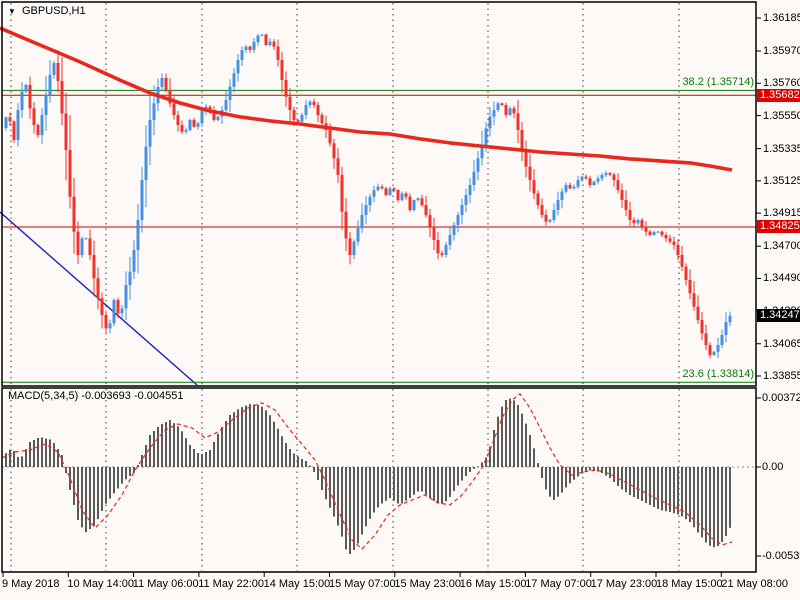 This screenshot has height=600, width=800. Describe the element at coordinates (781, 246) in the screenshot. I see `price-axis-tick-label: 1.34700` at that location.